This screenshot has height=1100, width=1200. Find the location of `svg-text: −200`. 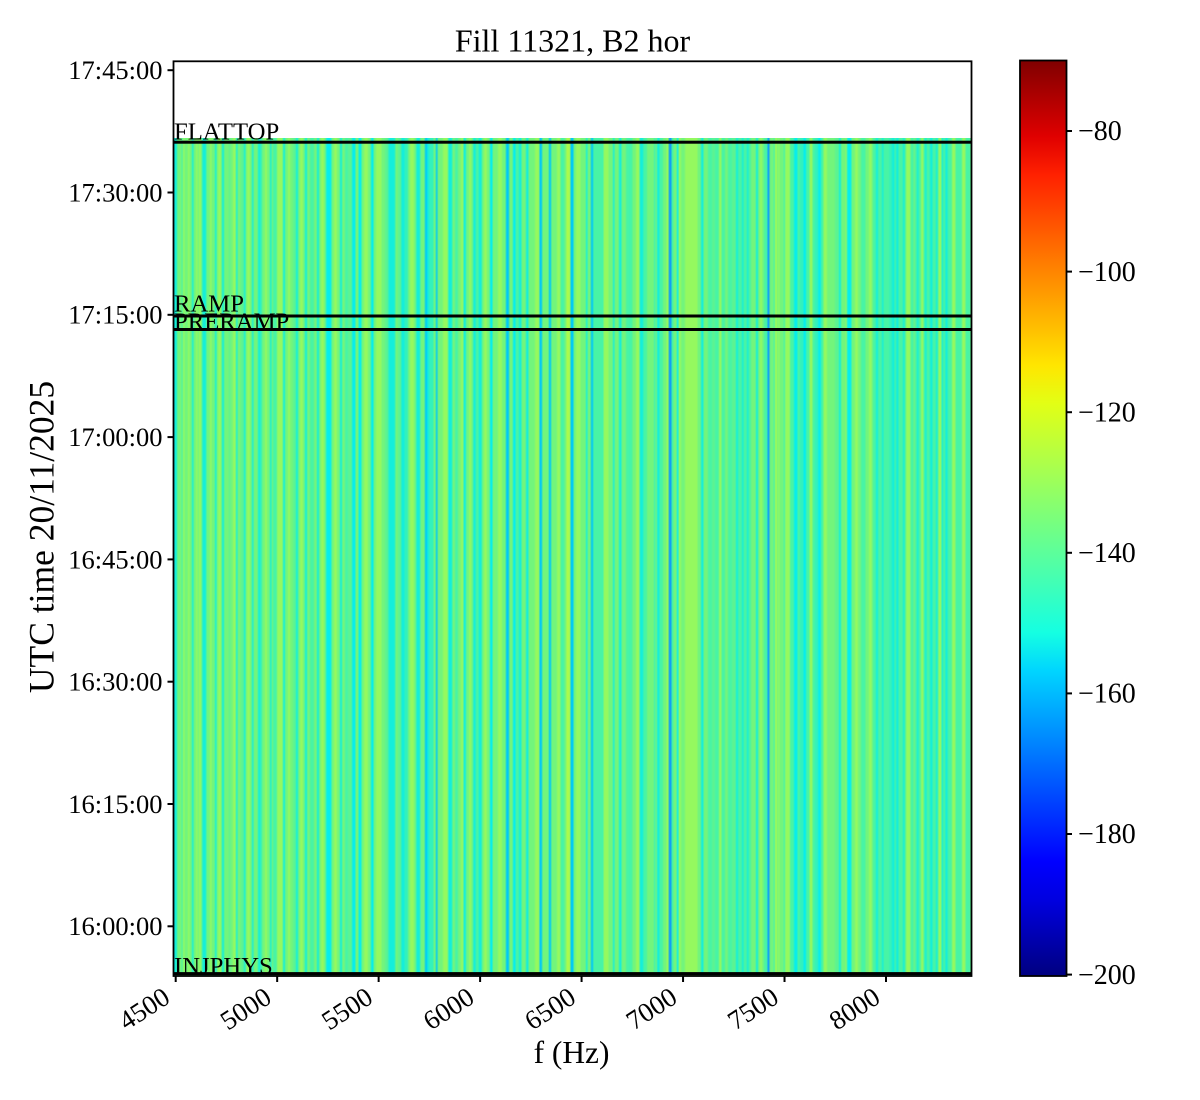

svg-text: −200 is located at coordinates (1107, 975).